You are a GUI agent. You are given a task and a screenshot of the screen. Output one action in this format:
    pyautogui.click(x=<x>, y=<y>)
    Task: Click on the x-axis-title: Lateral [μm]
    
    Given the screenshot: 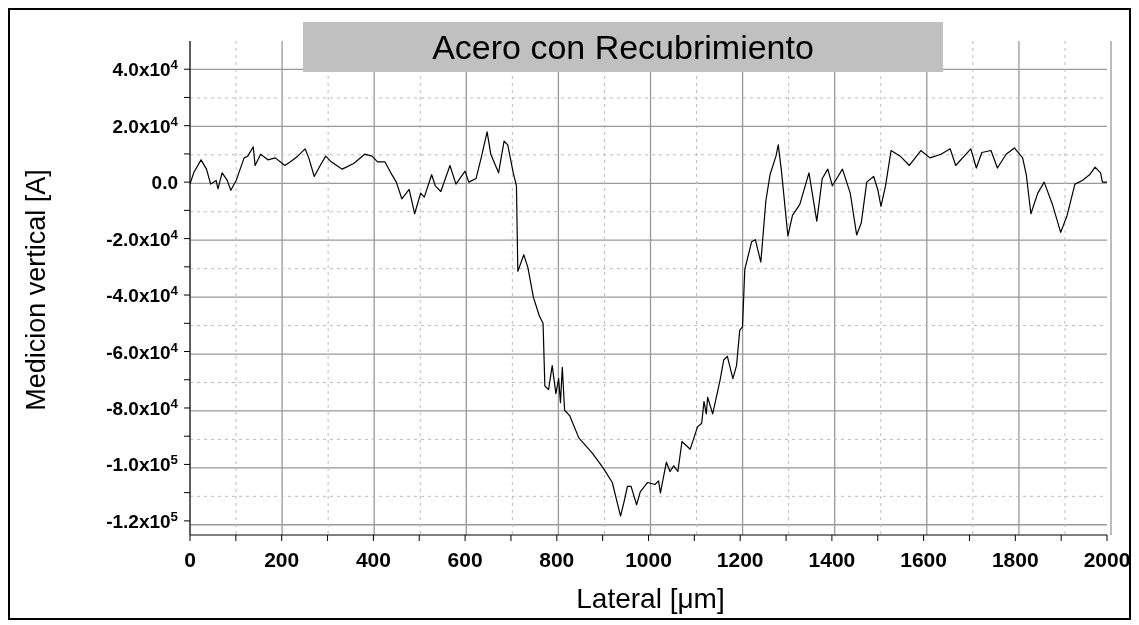 What is the action you would take?
    pyautogui.click(x=650, y=598)
    